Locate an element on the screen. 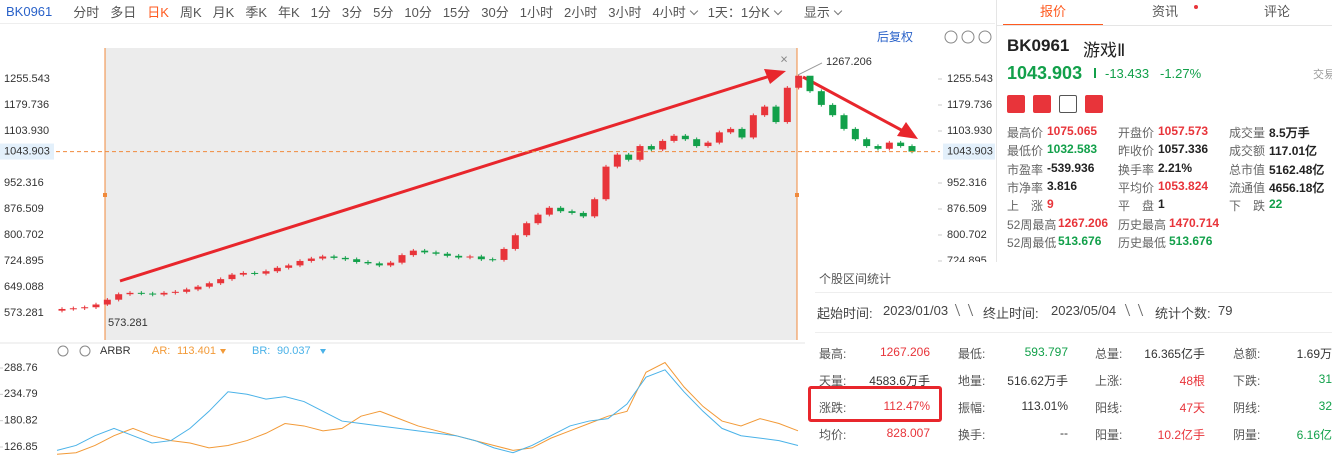  y-tick-label: 1179.736 is located at coordinates (26, 105).